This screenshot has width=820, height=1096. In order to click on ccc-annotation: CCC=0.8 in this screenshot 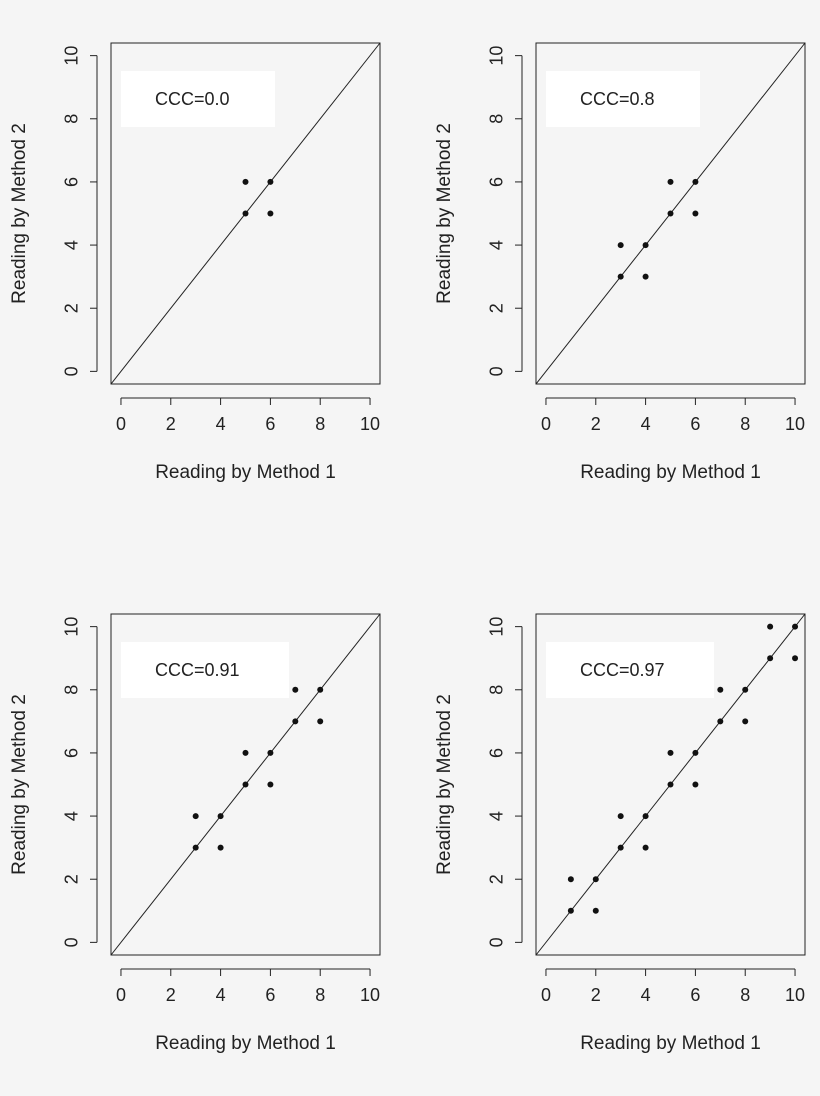, I will do `click(617, 99)`.